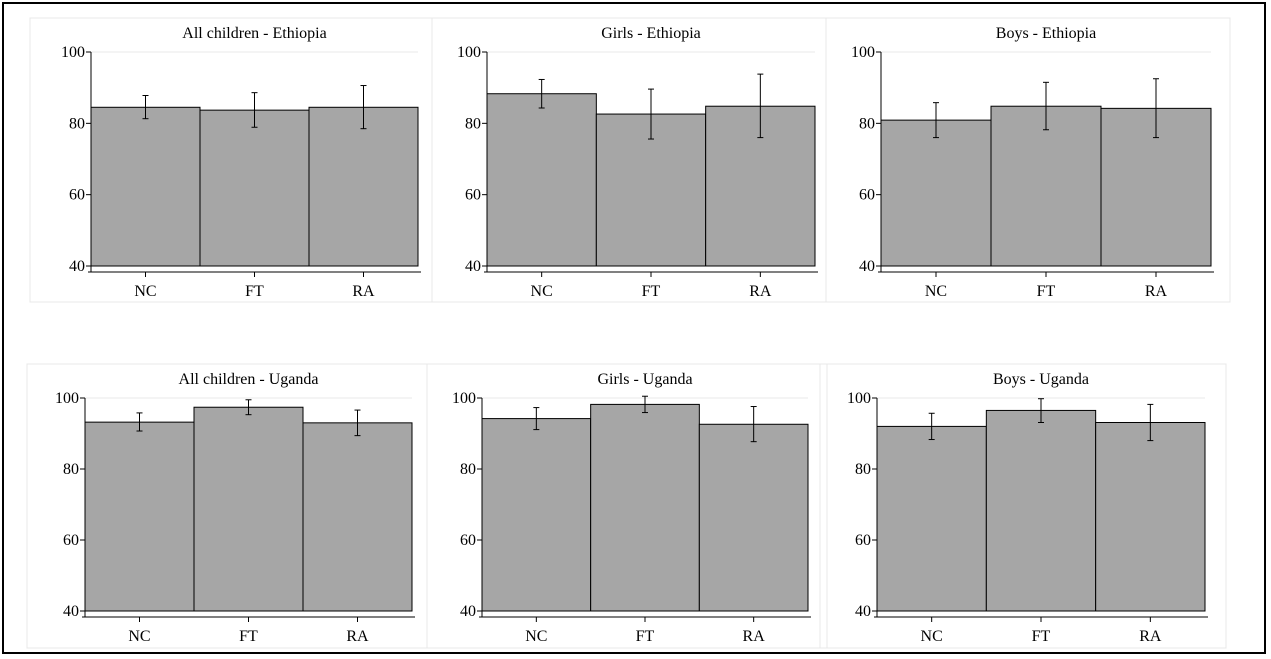 The height and width of the screenshot is (659, 1271). I want to click on chart-title: Boys - Ethiopia, so click(1046, 33).